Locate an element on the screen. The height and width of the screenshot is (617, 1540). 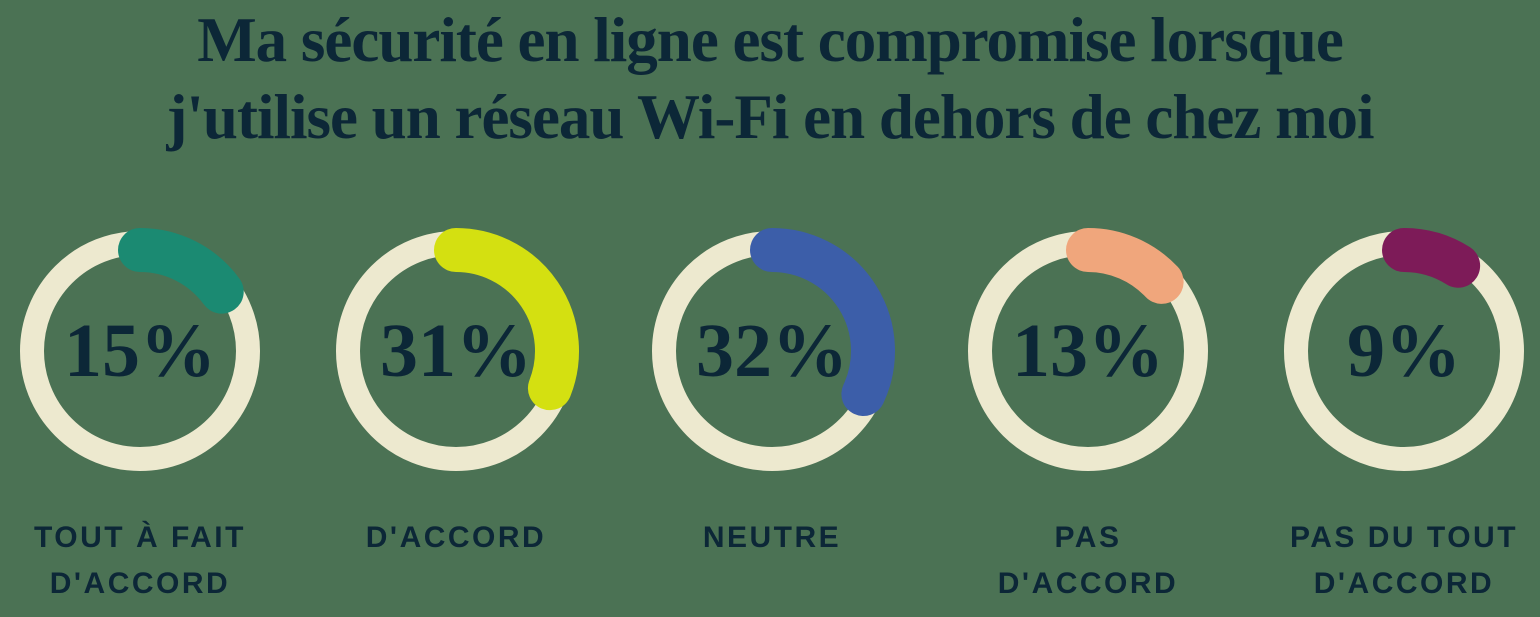
donut-cell: 31% D'ACCORD is located at coordinates (456, 417).